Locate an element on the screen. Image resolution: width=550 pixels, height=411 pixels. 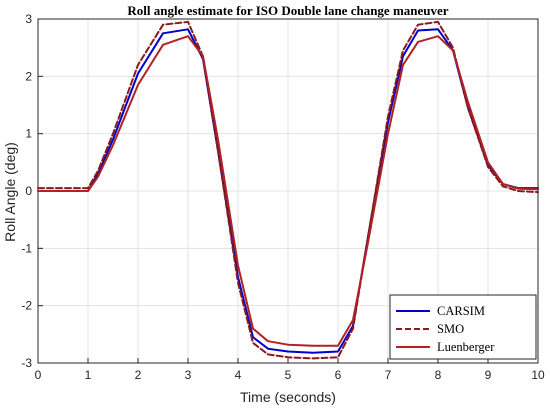
legend-box is located at coordinates (463, 327).